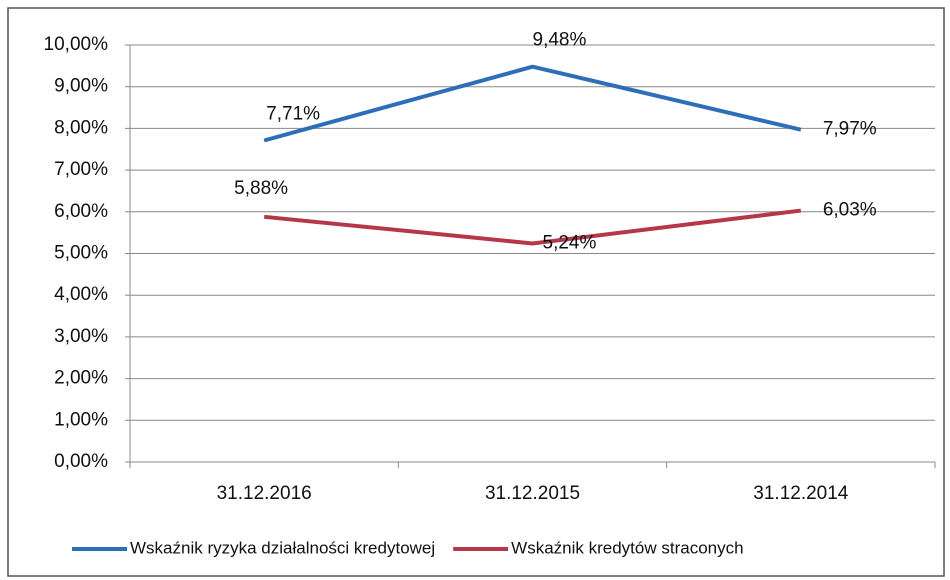 The image size is (950, 580). What do you see at coordinates (261, 188) in the screenshot?
I see `data-label: 5,88%` at bounding box center [261, 188].